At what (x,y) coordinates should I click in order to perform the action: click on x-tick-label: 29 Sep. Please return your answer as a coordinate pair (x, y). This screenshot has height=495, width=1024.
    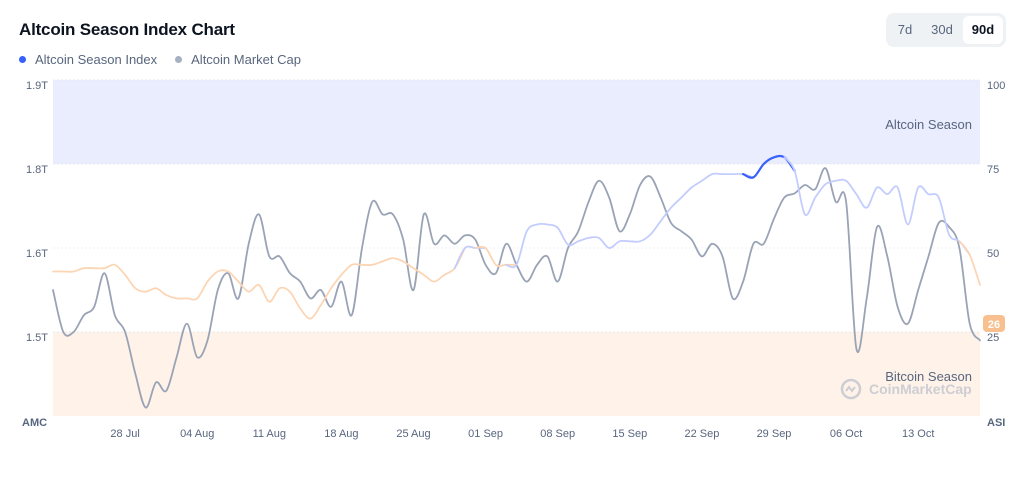
    Looking at the image, I should click on (774, 434).